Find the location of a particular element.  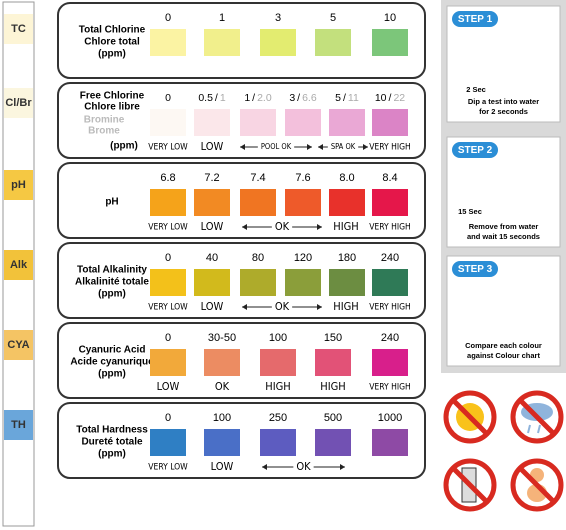

pad-value: 40 is located at coordinates (212, 258).